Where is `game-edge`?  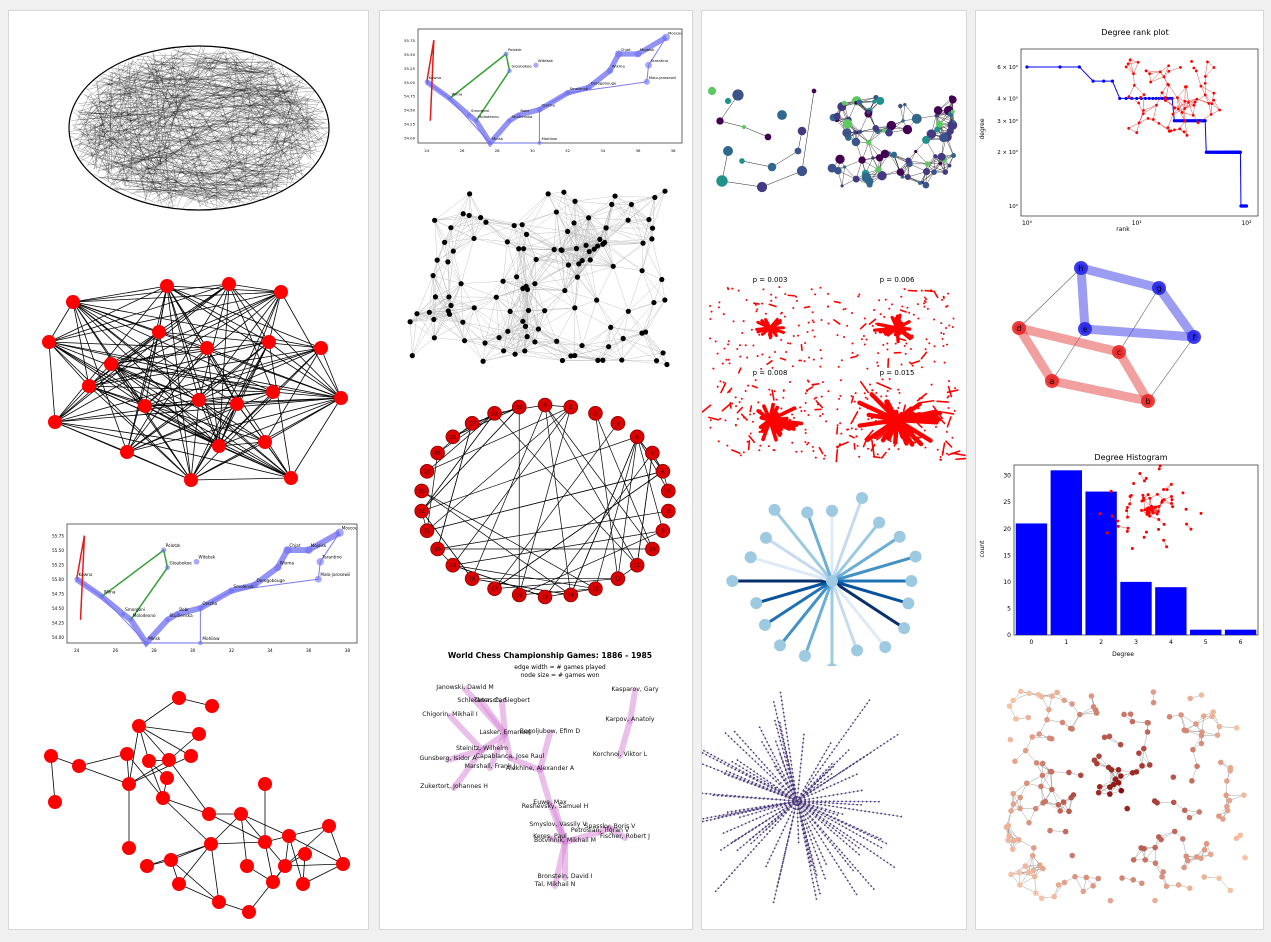
game-edge is located at coordinates (466, 733).